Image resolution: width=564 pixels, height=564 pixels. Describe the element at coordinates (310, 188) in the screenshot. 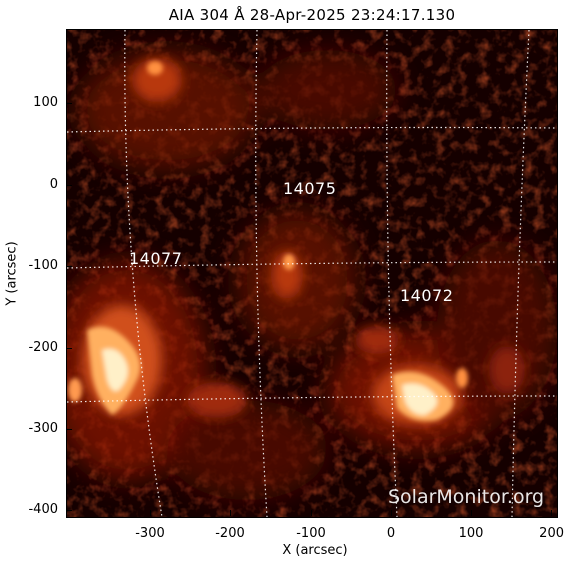

I see `region-label-14075: 14075` at that location.